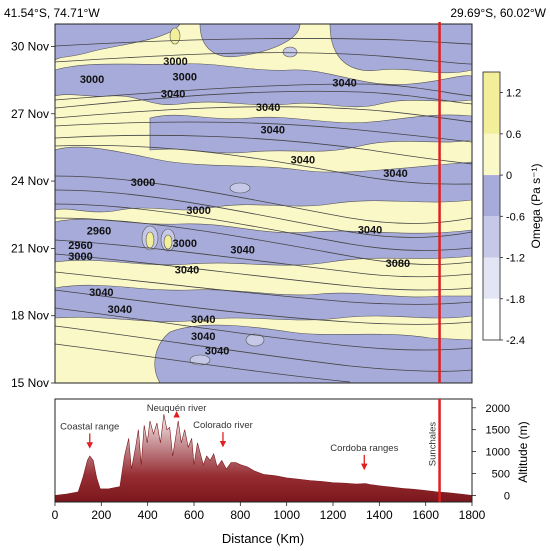 This screenshot has width=550, height=551. I want to click on colorbar-frame, so click(491, 206).